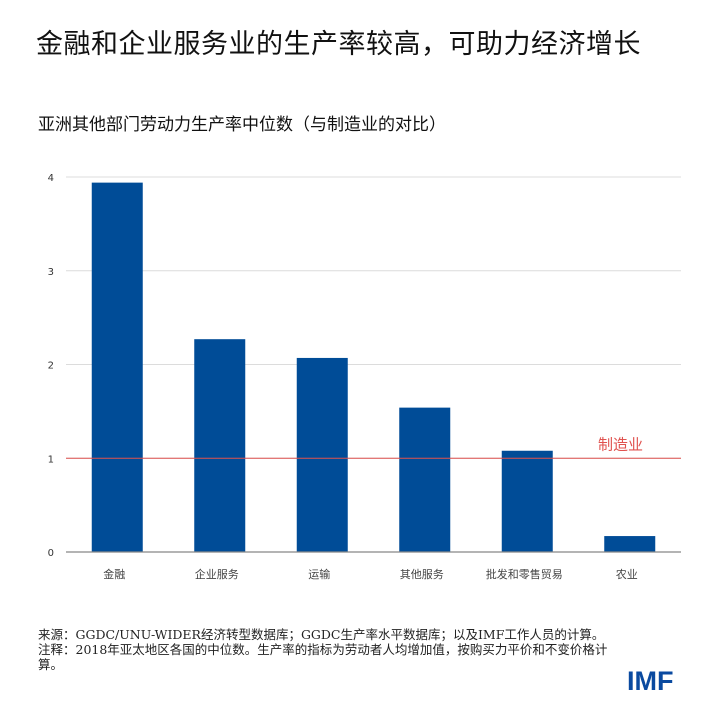 Image resolution: width=720 pixels, height=720 pixels. I want to click on chart-title: 金融和企业服务业的生产率较高，可助力经济增长, so click(338, 44).